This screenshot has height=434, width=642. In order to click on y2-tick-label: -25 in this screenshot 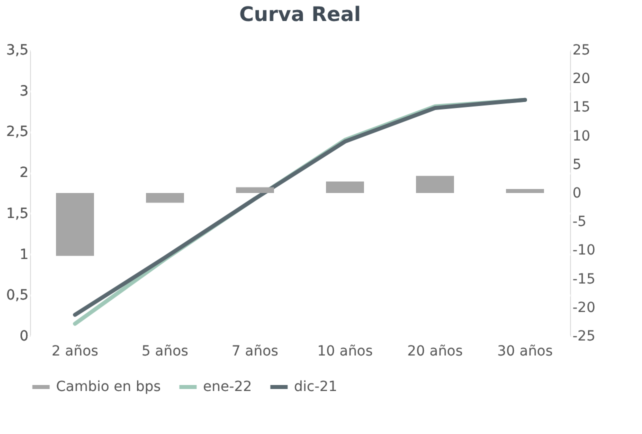, I will do `click(584, 336)`.